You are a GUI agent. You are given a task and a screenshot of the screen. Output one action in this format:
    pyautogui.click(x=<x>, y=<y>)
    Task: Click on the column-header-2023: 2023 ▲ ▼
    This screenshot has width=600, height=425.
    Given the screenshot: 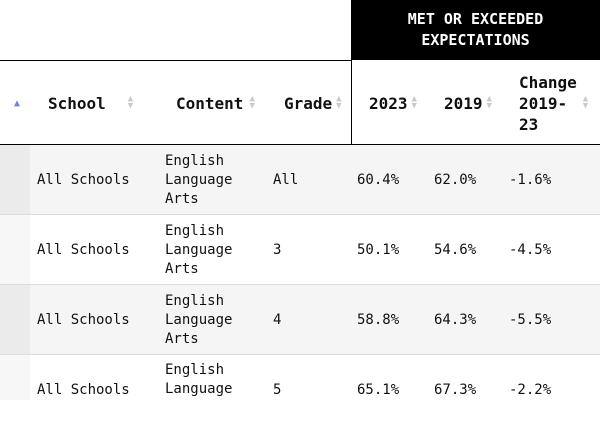 What is the action you would take?
    pyautogui.click(x=399, y=103)
    